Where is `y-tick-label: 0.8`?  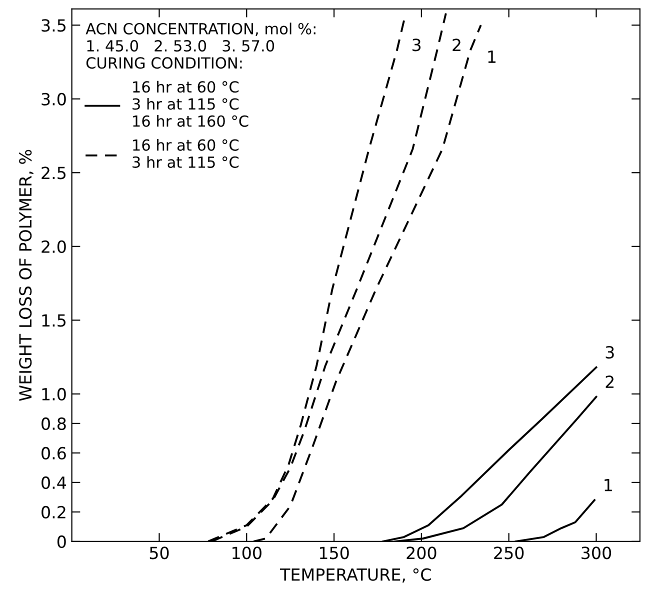 y-tick-label: 0.8 is located at coordinates (54, 423).